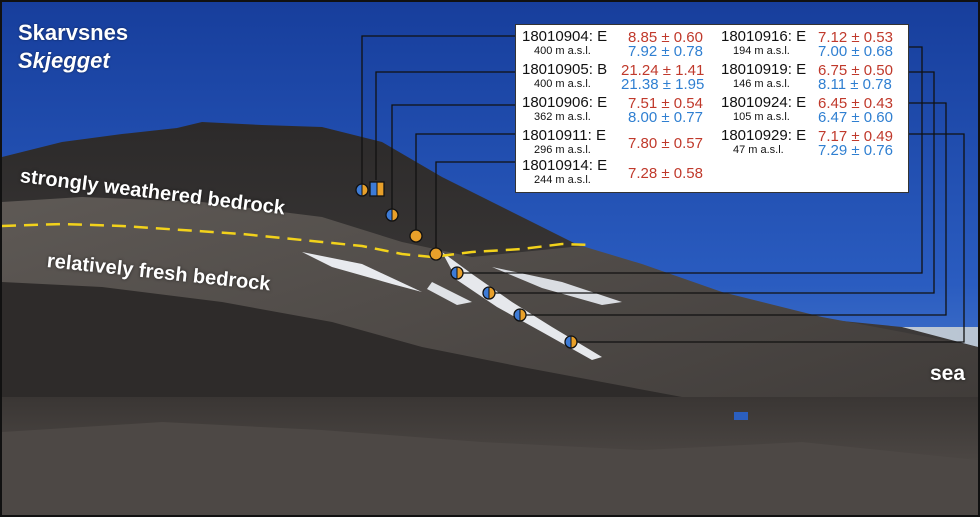  What do you see at coordinates (855, 103) in the screenshot?
I see `sample-value-primary: 6.45 ± 0.43` at bounding box center [855, 103].